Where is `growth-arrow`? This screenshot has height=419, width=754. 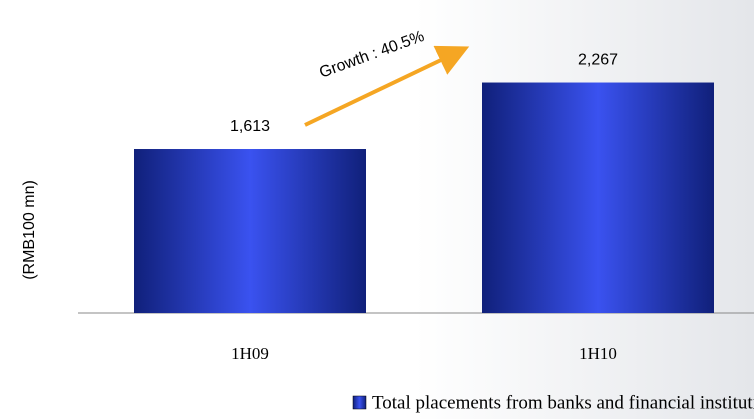 growth-arrow is located at coordinates (387, 86).